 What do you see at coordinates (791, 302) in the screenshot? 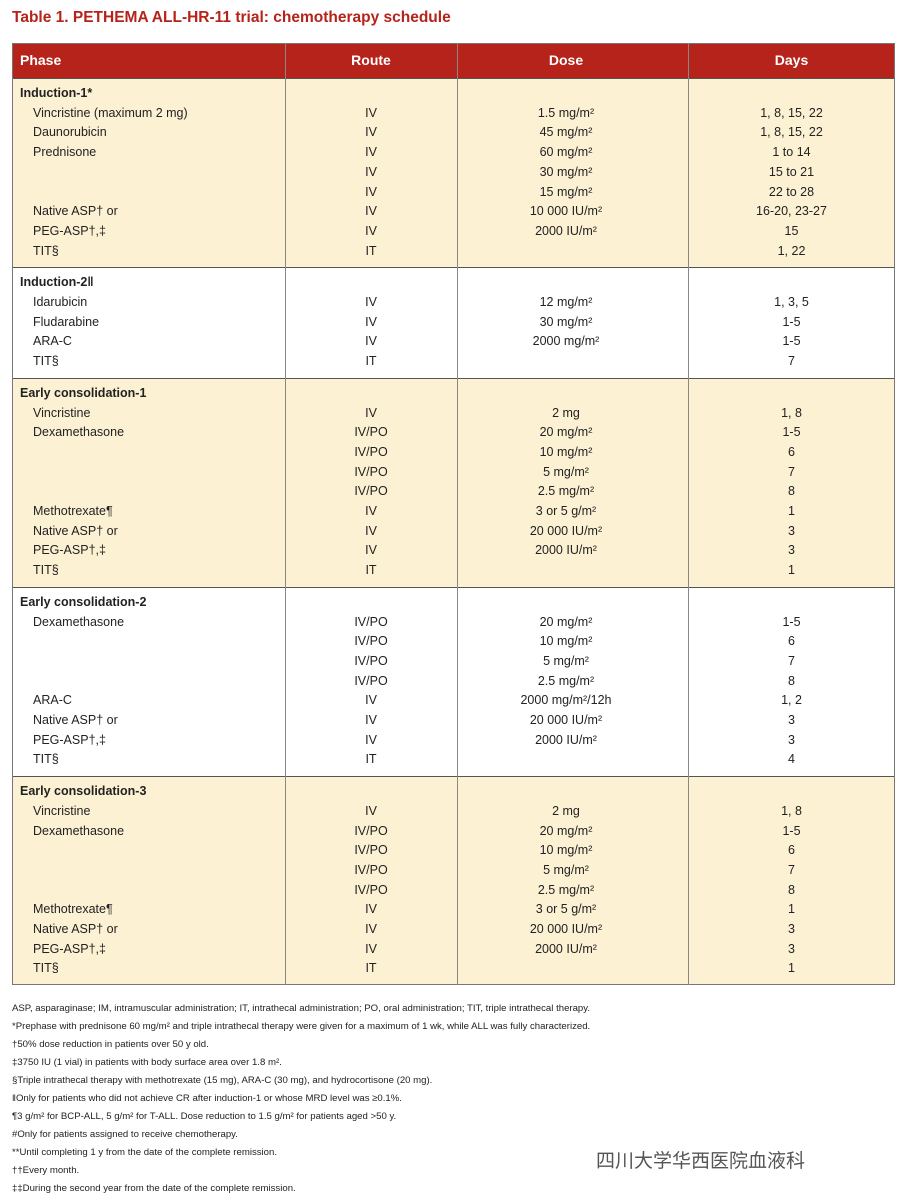
I see `days: 1, 3, 5` at bounding box center [791, 302].